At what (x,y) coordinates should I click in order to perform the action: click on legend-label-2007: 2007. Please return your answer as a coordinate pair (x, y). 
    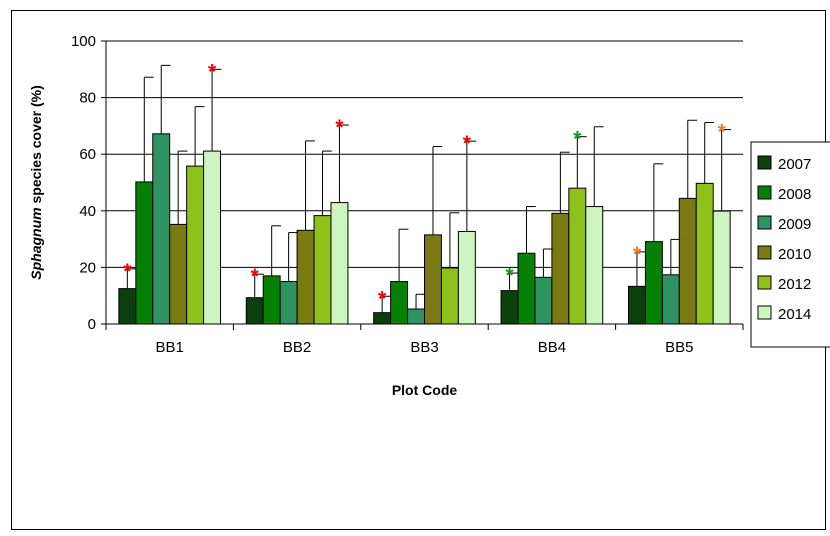
    Looking at the image, I should click on (794, 164).